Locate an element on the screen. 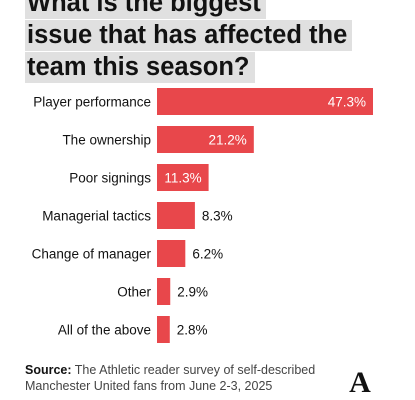  value-label: 11.3% is located at coordinates (182, 178).